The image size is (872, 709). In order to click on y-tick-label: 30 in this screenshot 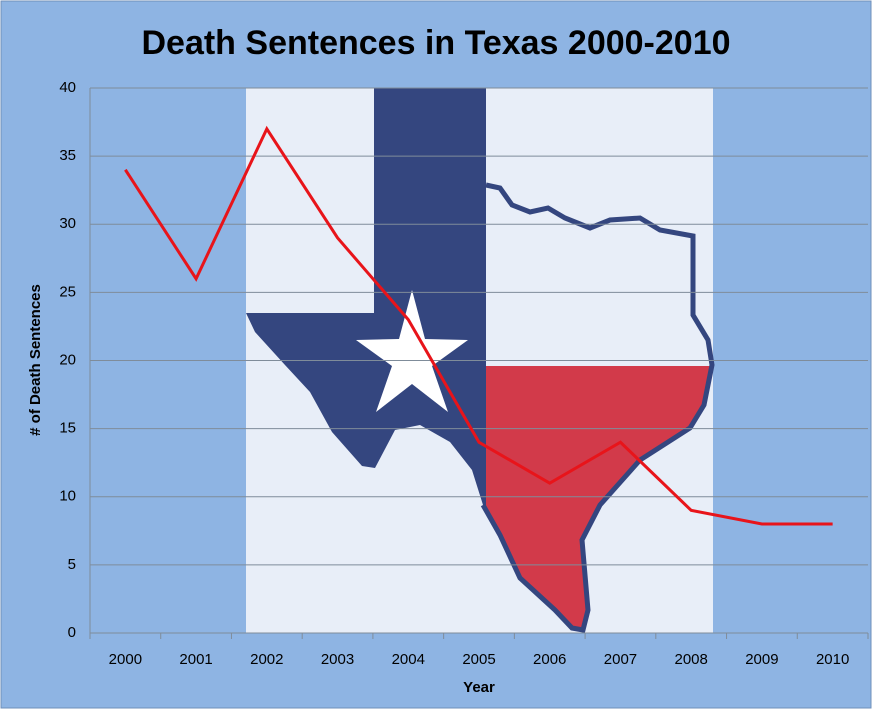, I will do `click(67, 223)`.